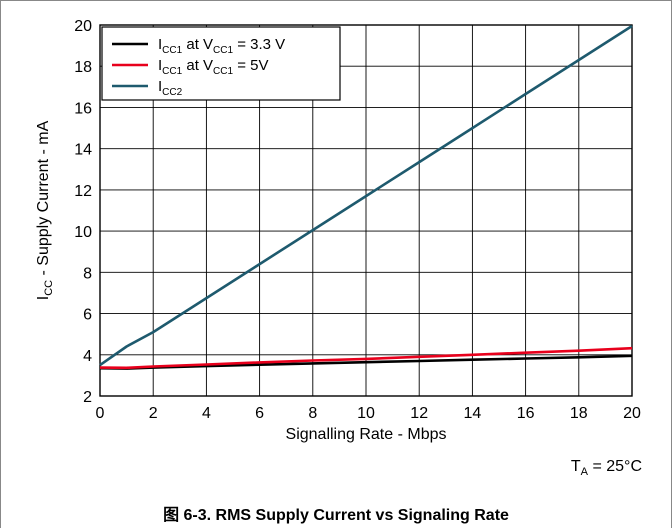  Describe the element at coordinates (473, 413) in the screenshot. I see `x-tick-label-7: 14` at that location.